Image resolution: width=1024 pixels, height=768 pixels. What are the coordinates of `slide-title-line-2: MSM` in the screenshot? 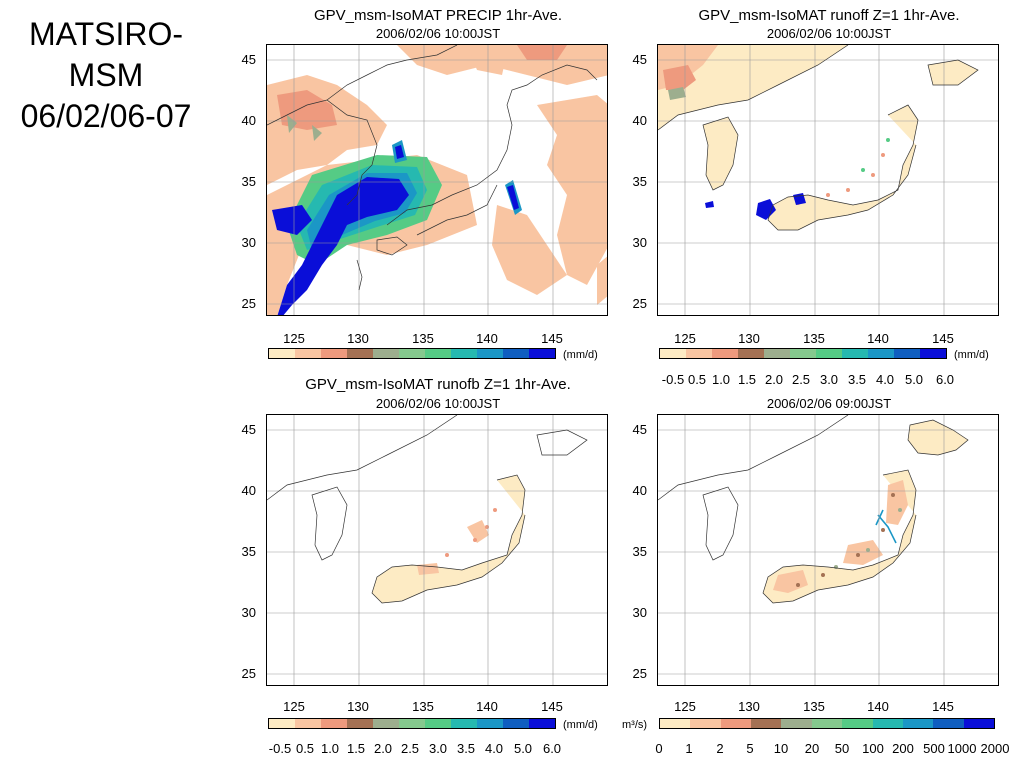 It's located at (106, 75).